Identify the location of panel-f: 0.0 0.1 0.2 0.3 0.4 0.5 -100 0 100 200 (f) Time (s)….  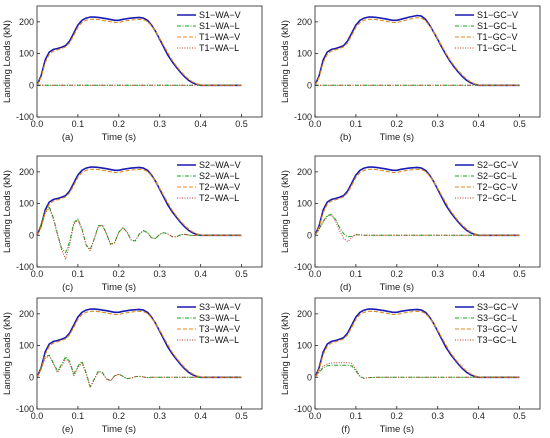
(410, 366).